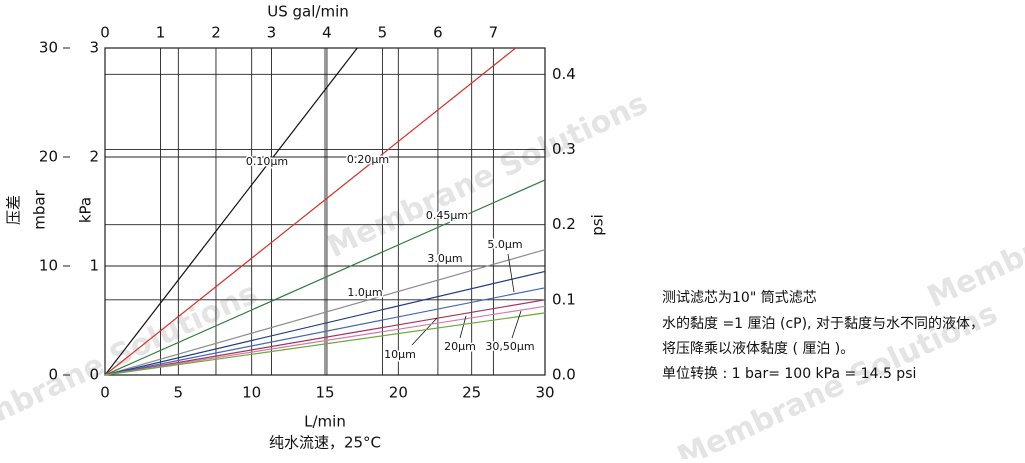 The image size is (1025, 463). What do you see at coordinates (444, 258) in the screenshot?
I see `series-label: 3.0µm` at bounding box center [444, 258].